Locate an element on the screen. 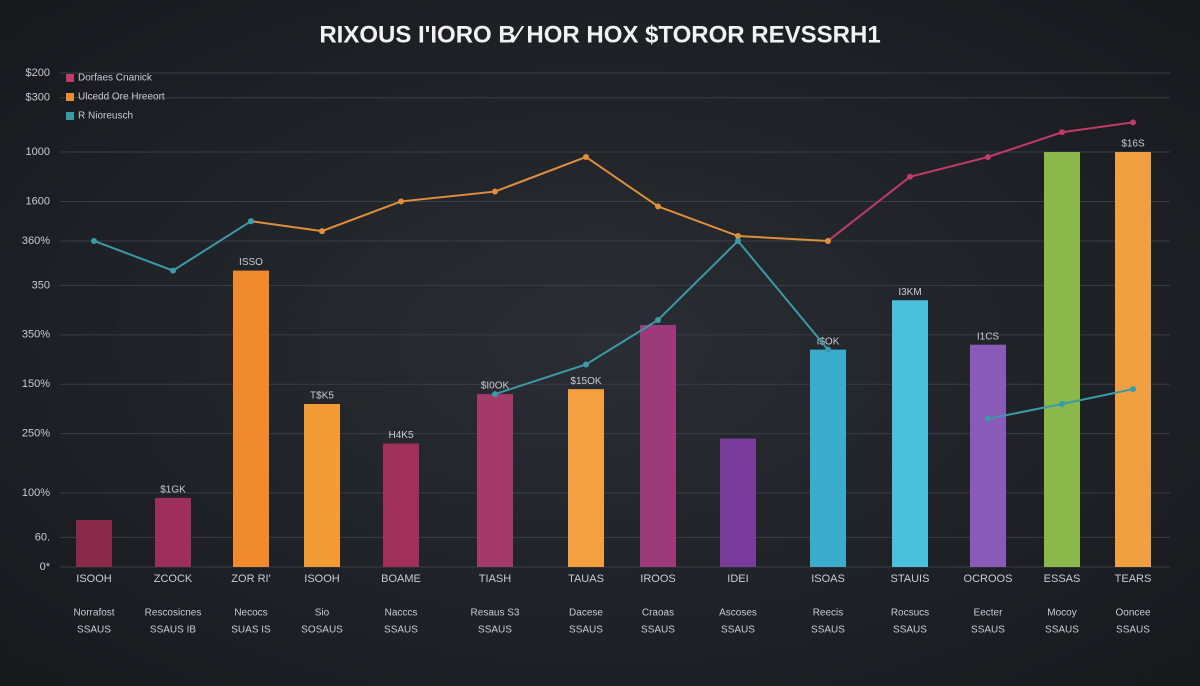 This screenshot has height=686, width=1200. x-tick-label: BOAME is located at coordinates (401, 579).